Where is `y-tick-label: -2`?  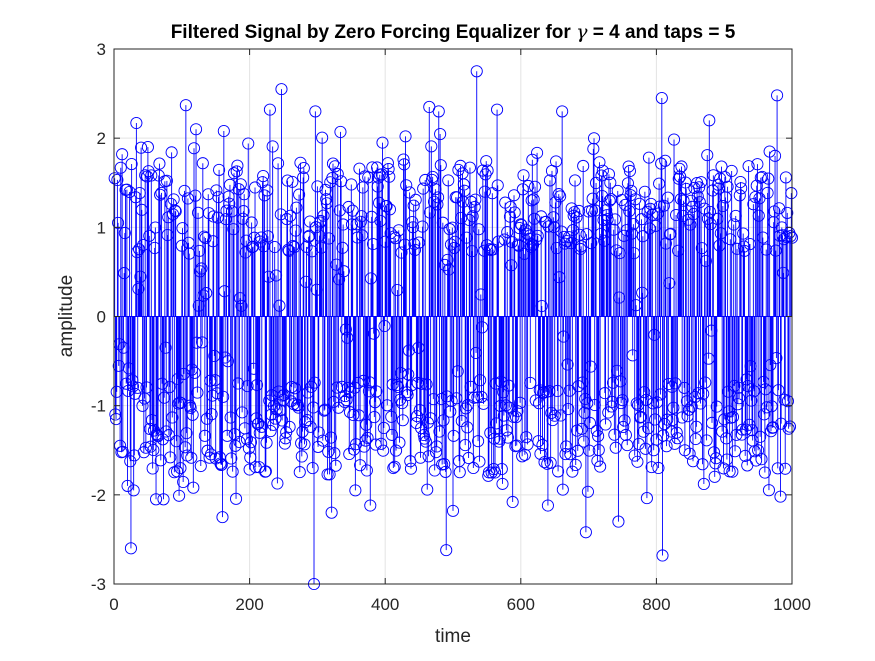
y-tick-label: -2 is located at coordinates (98, 495).